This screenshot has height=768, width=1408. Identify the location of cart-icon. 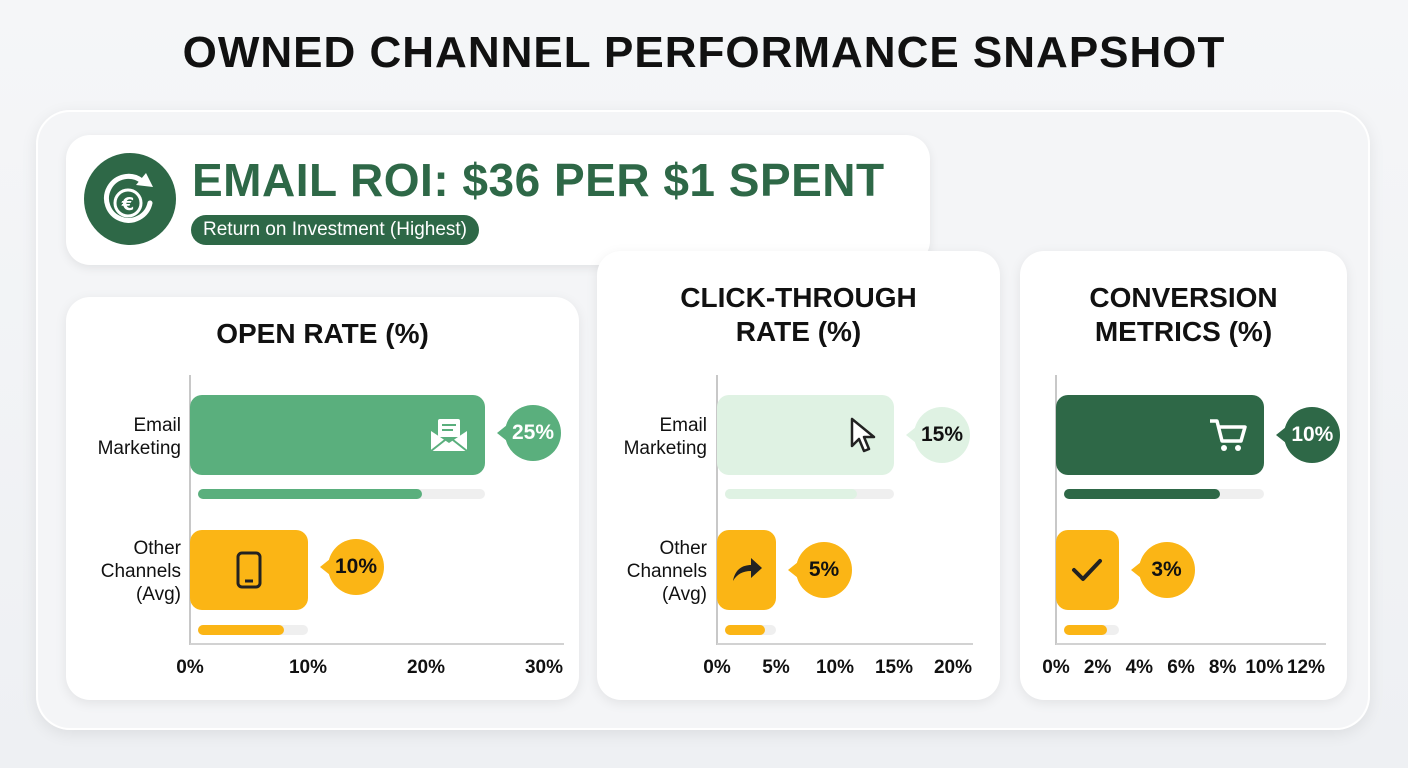
(1228, 435).